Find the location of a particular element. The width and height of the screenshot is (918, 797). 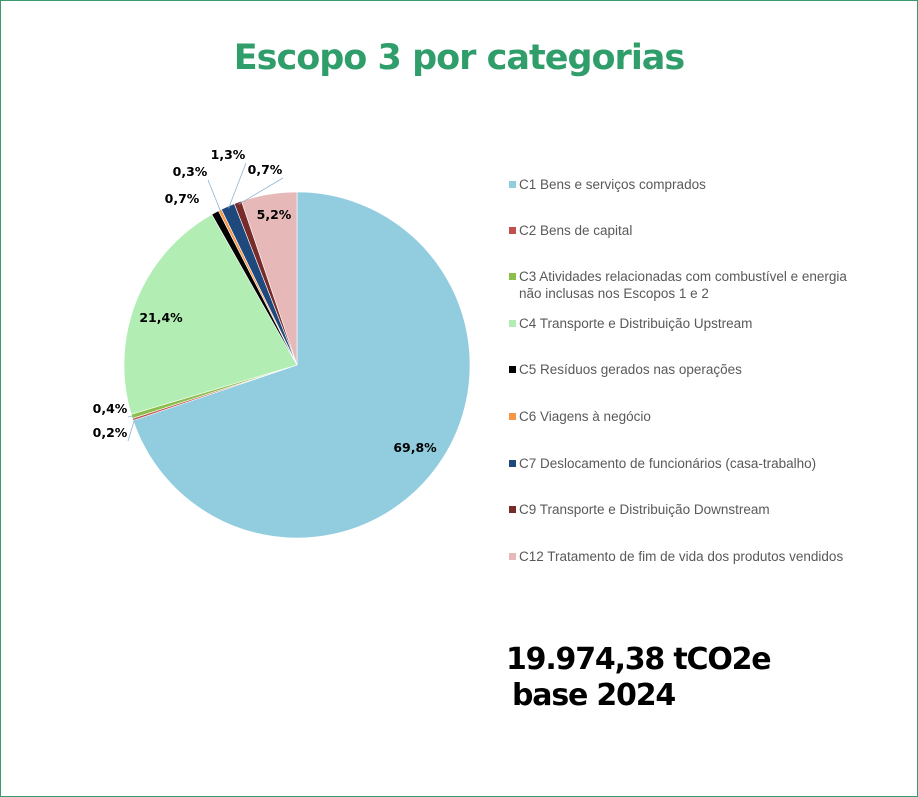

chart-title: Escopo 3 por categorias is located at coordinates (459, 58).